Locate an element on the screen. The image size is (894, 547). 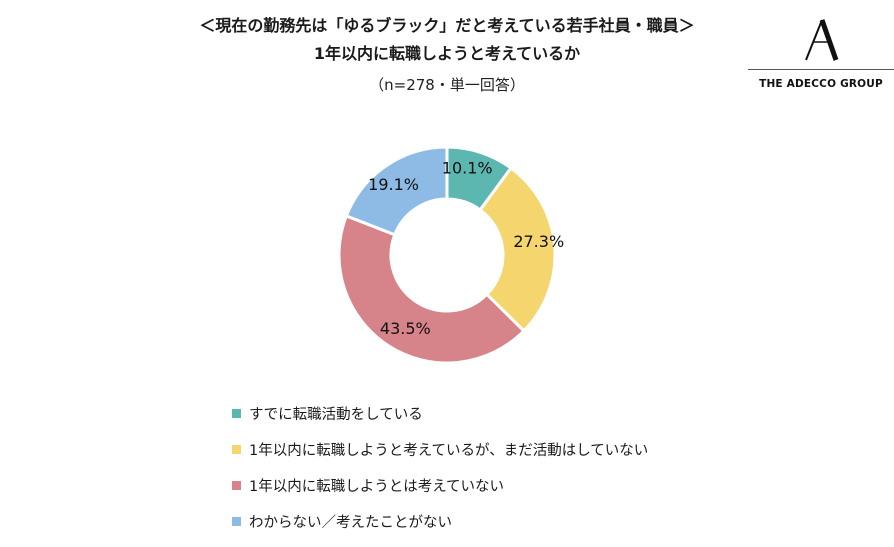
chart-title-line-2: 1年以内に転職しようと考えているか is located at coordinates (447, 53).